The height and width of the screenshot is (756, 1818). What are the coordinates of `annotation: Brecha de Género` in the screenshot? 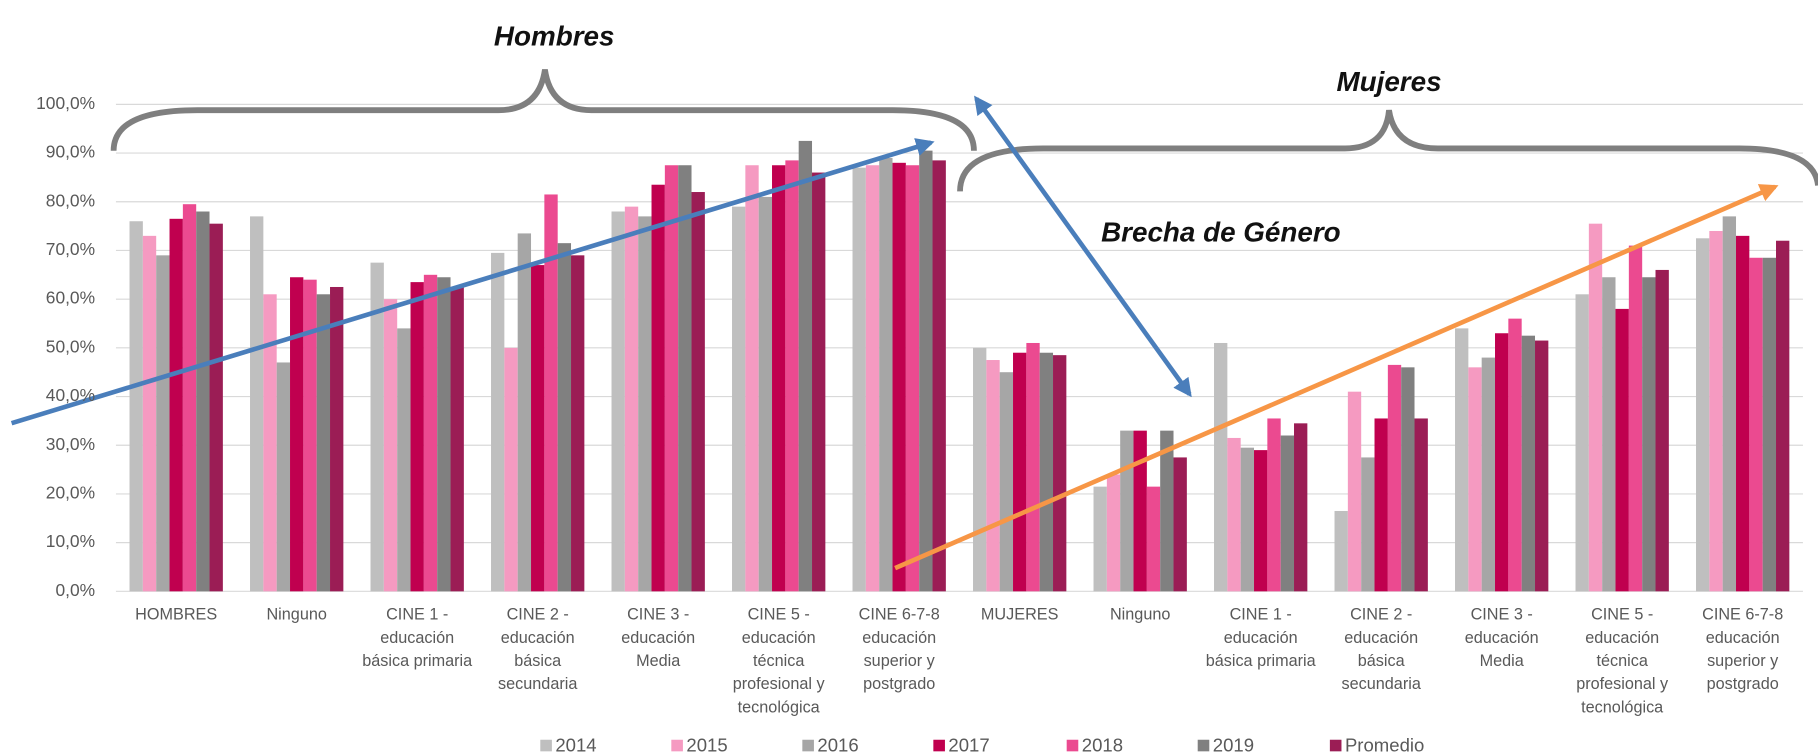 It's located at (1221, 232).